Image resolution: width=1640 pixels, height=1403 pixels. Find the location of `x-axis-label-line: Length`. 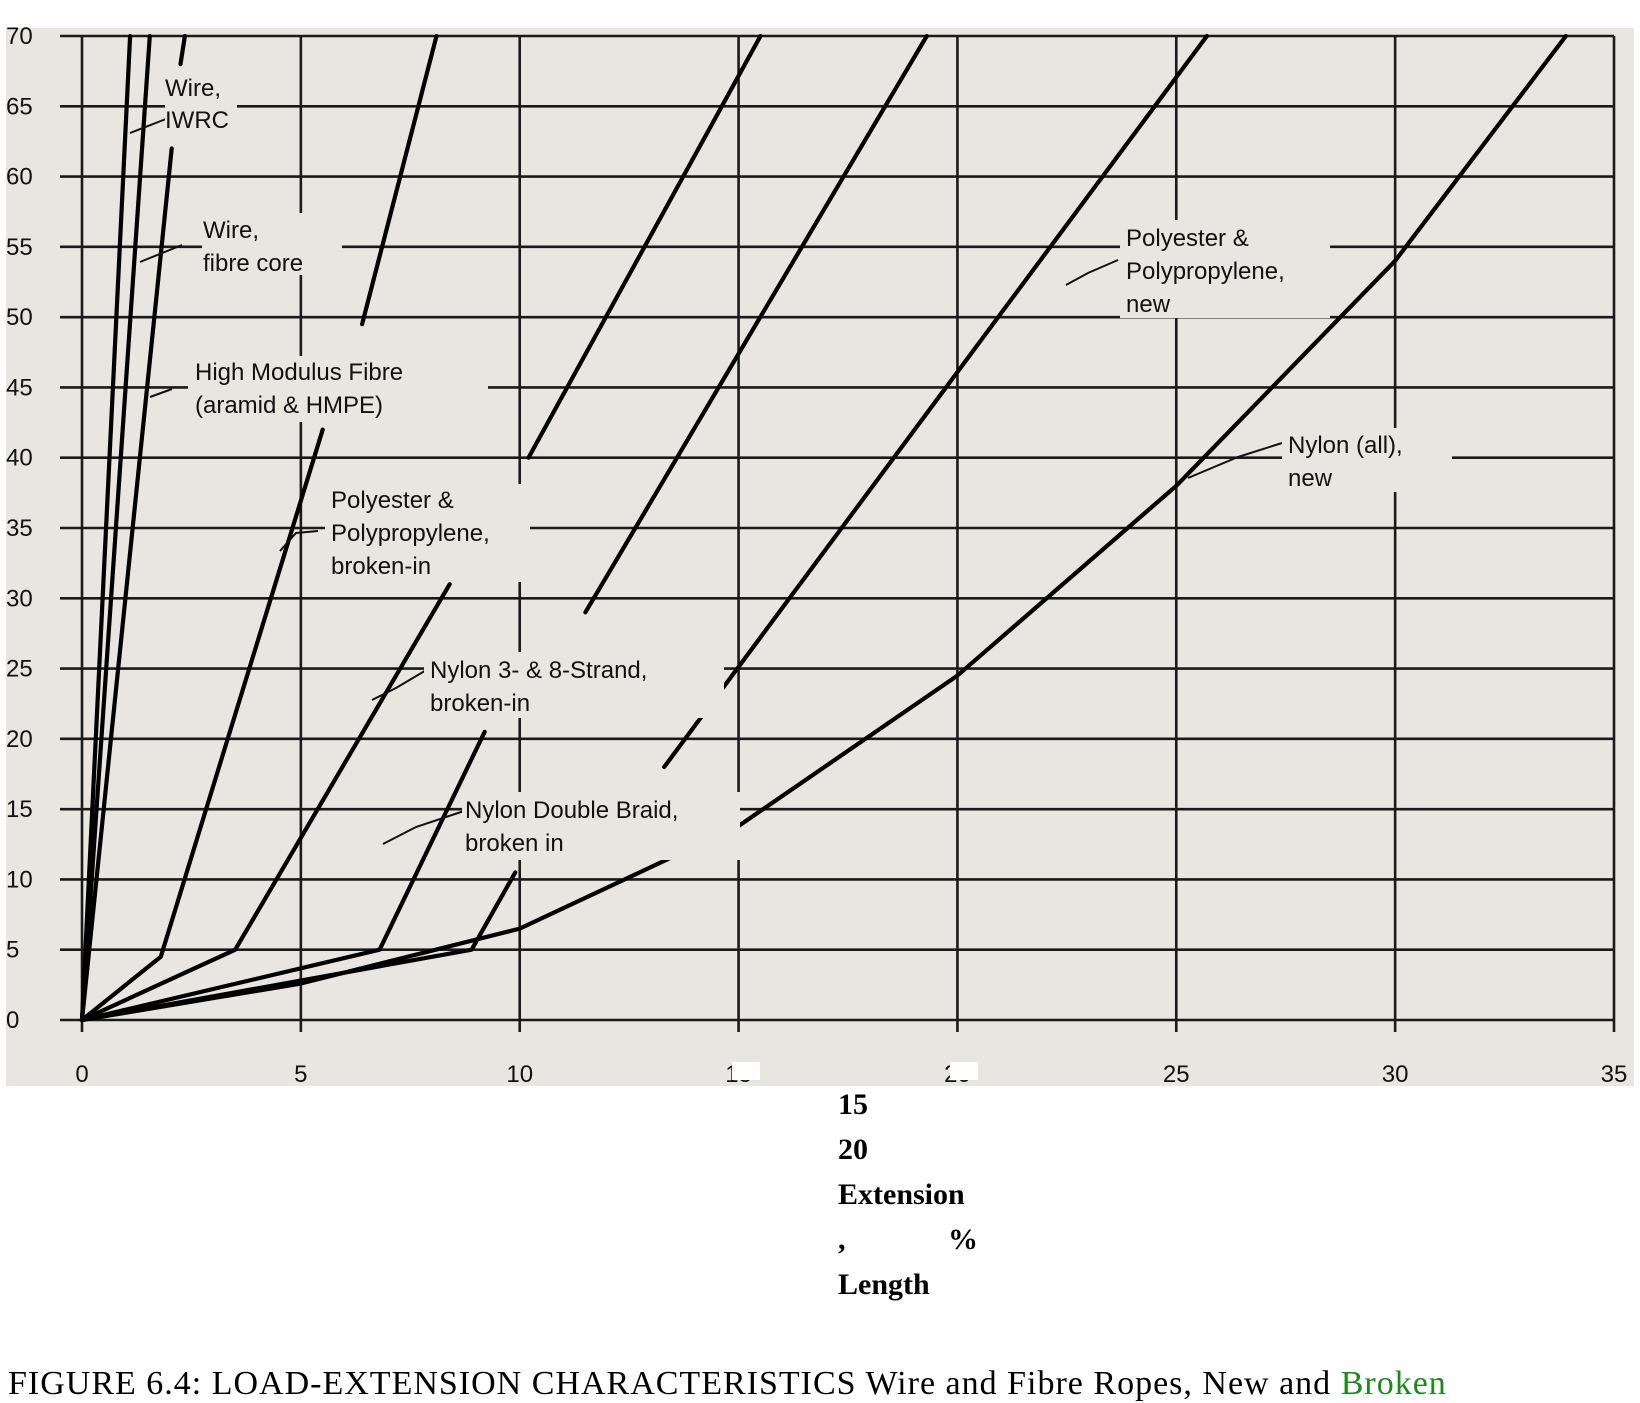

x-axis-label-line: Length is located at coordinates (884, 1284).